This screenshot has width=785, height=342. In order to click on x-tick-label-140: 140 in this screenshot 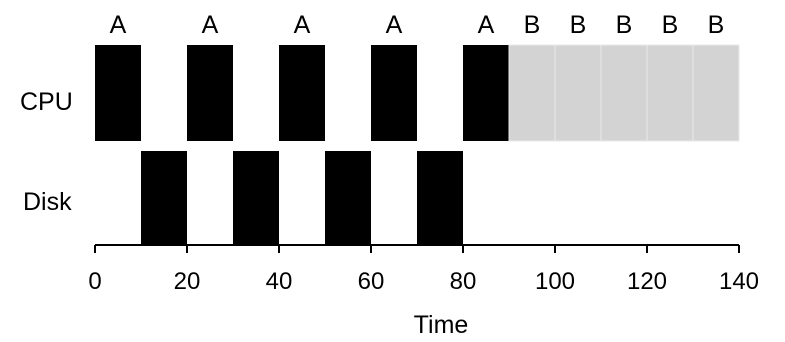, I will do `click(739, 281)`.